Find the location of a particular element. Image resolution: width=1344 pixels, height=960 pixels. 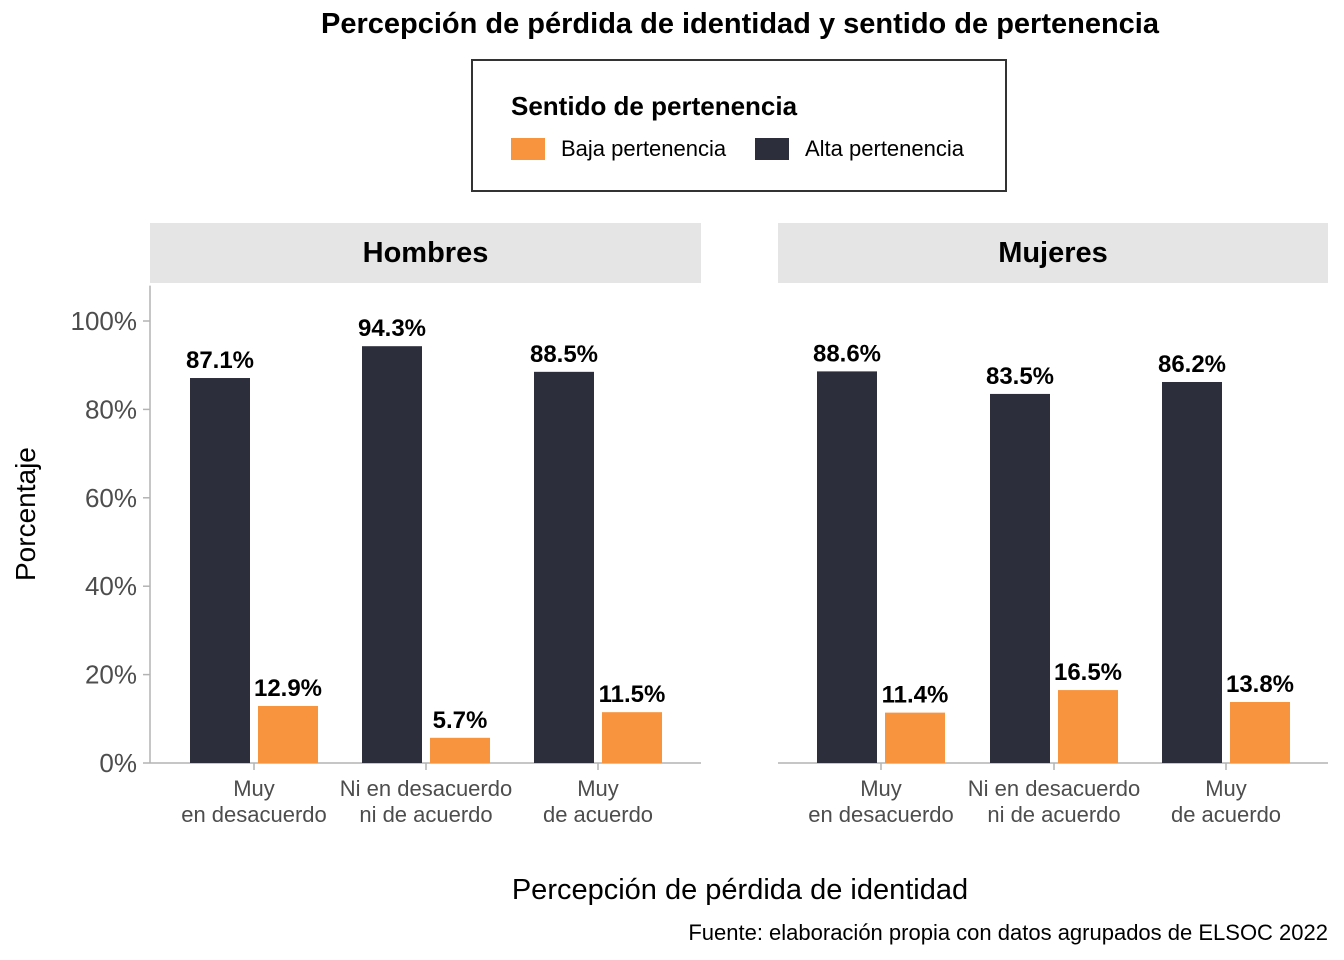

y-tick-label: 20% is located at coordinates (111, 675).